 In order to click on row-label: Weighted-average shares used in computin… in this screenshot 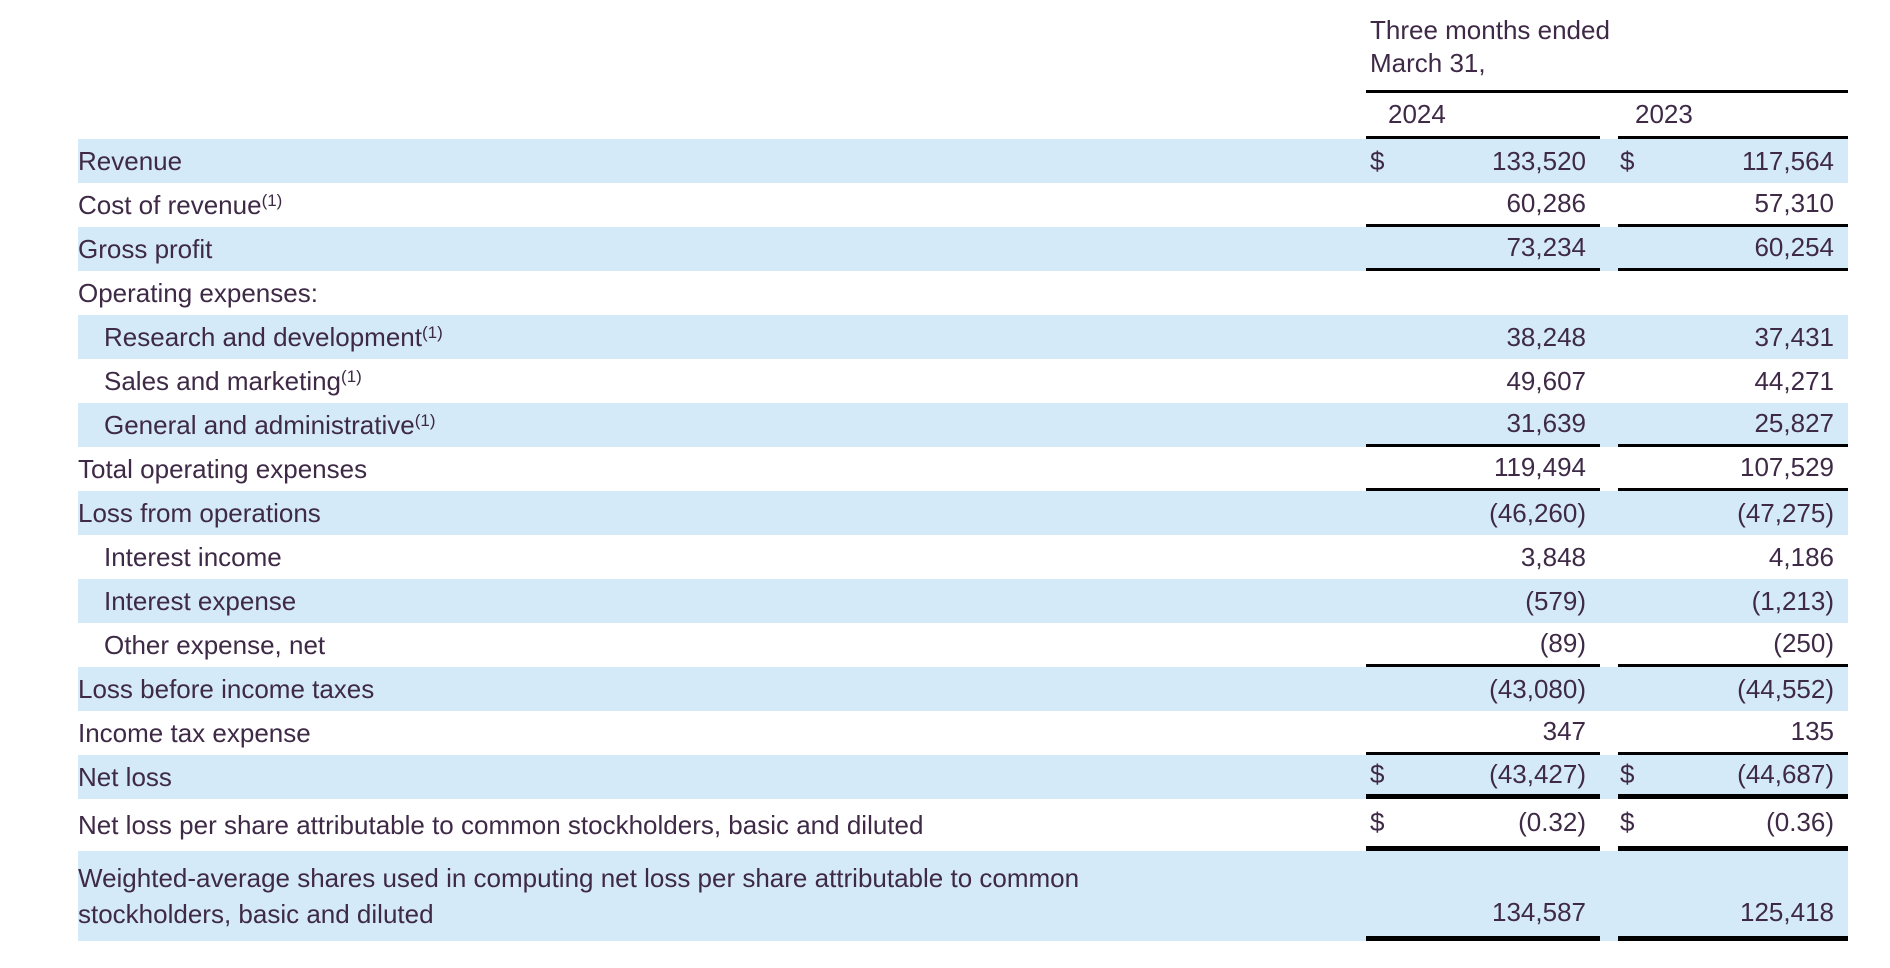, I will do `click(722, 896)`.